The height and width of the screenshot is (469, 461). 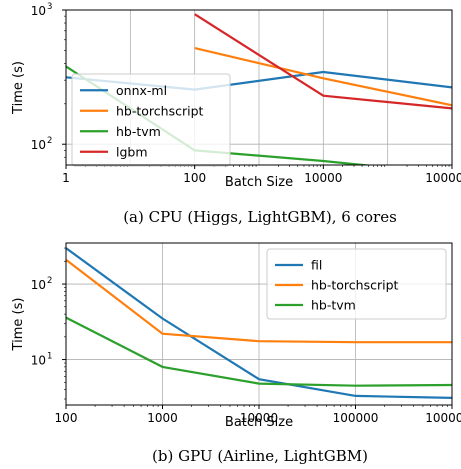 What do you see at coordinates (260, 456) in the screenshot?
I see `figure-caption: (b) GPU (Airline, LightGBM)` at bounding box center [260, 456].